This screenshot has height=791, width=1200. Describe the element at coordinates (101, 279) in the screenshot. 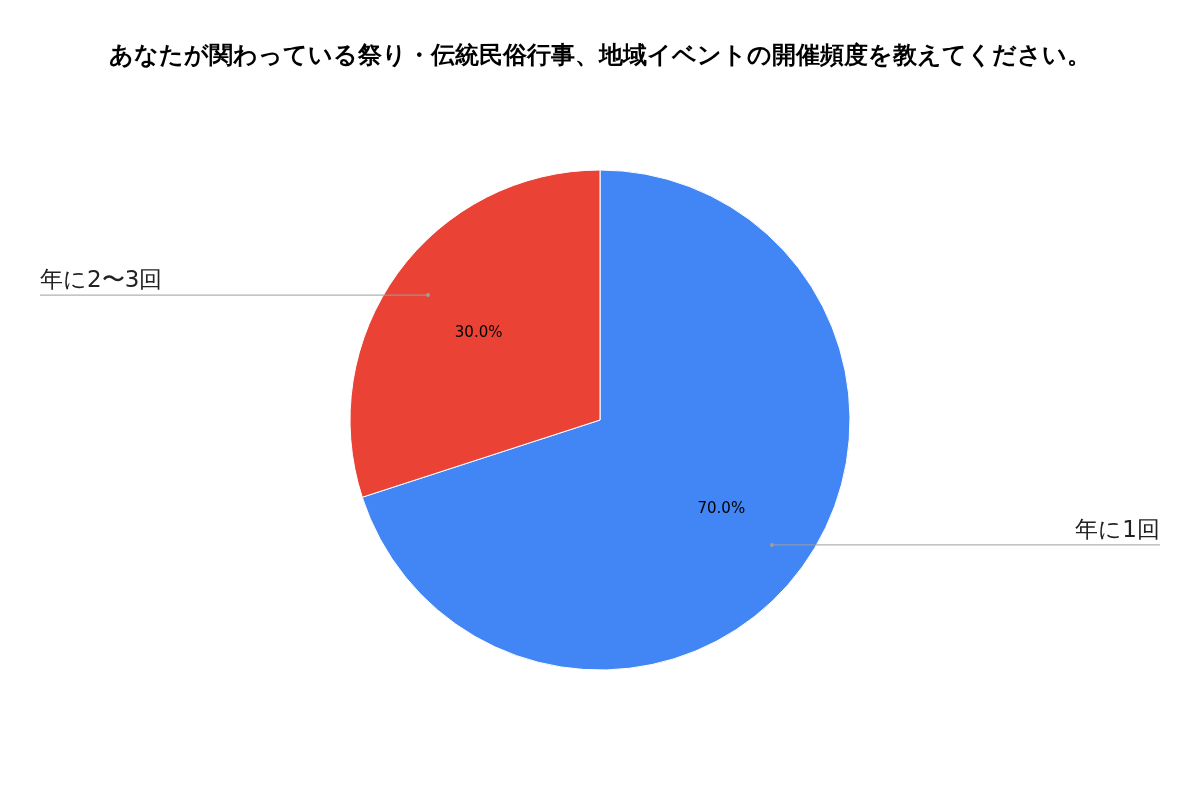

I see `slice-label: 年に2〜3回` at that location.